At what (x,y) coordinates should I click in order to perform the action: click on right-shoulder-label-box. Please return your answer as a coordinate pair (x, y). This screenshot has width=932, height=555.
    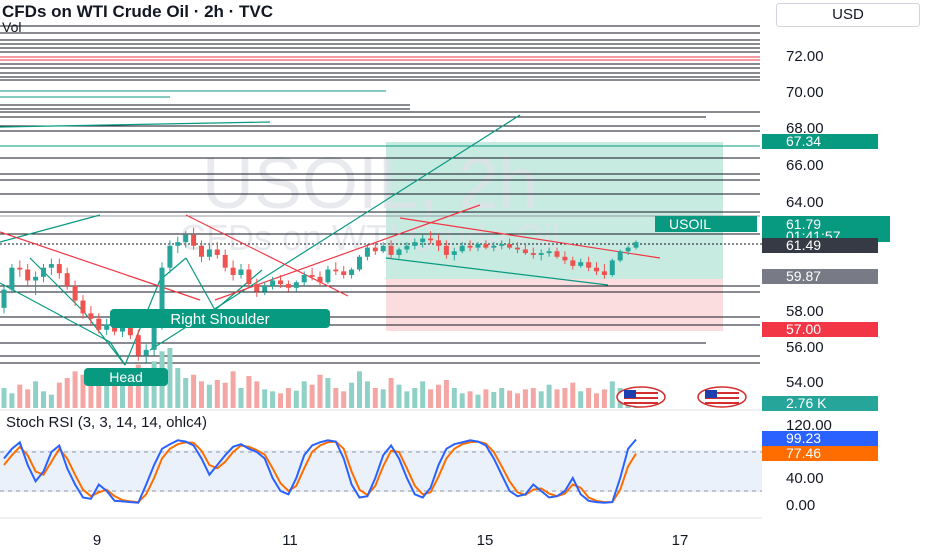
    Looking at the image, I should click on (220, 318).